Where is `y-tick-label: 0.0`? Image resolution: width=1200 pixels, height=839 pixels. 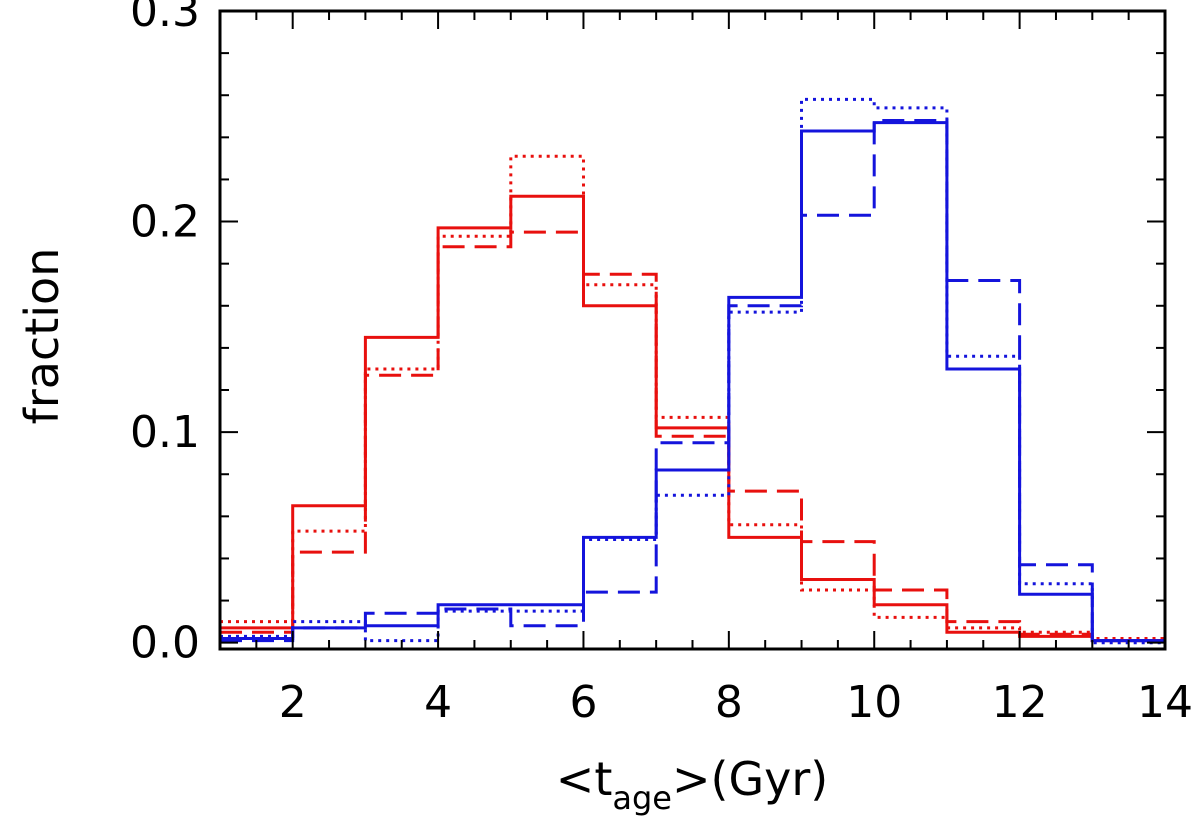 y-tick-label: 0.0 is located at coordinates (165, 643).